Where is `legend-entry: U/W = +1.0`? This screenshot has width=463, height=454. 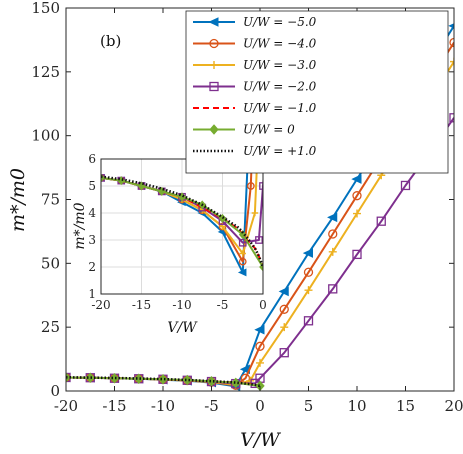 legend-entry: U/W = +1.0 is located at coordinates (255, 151).